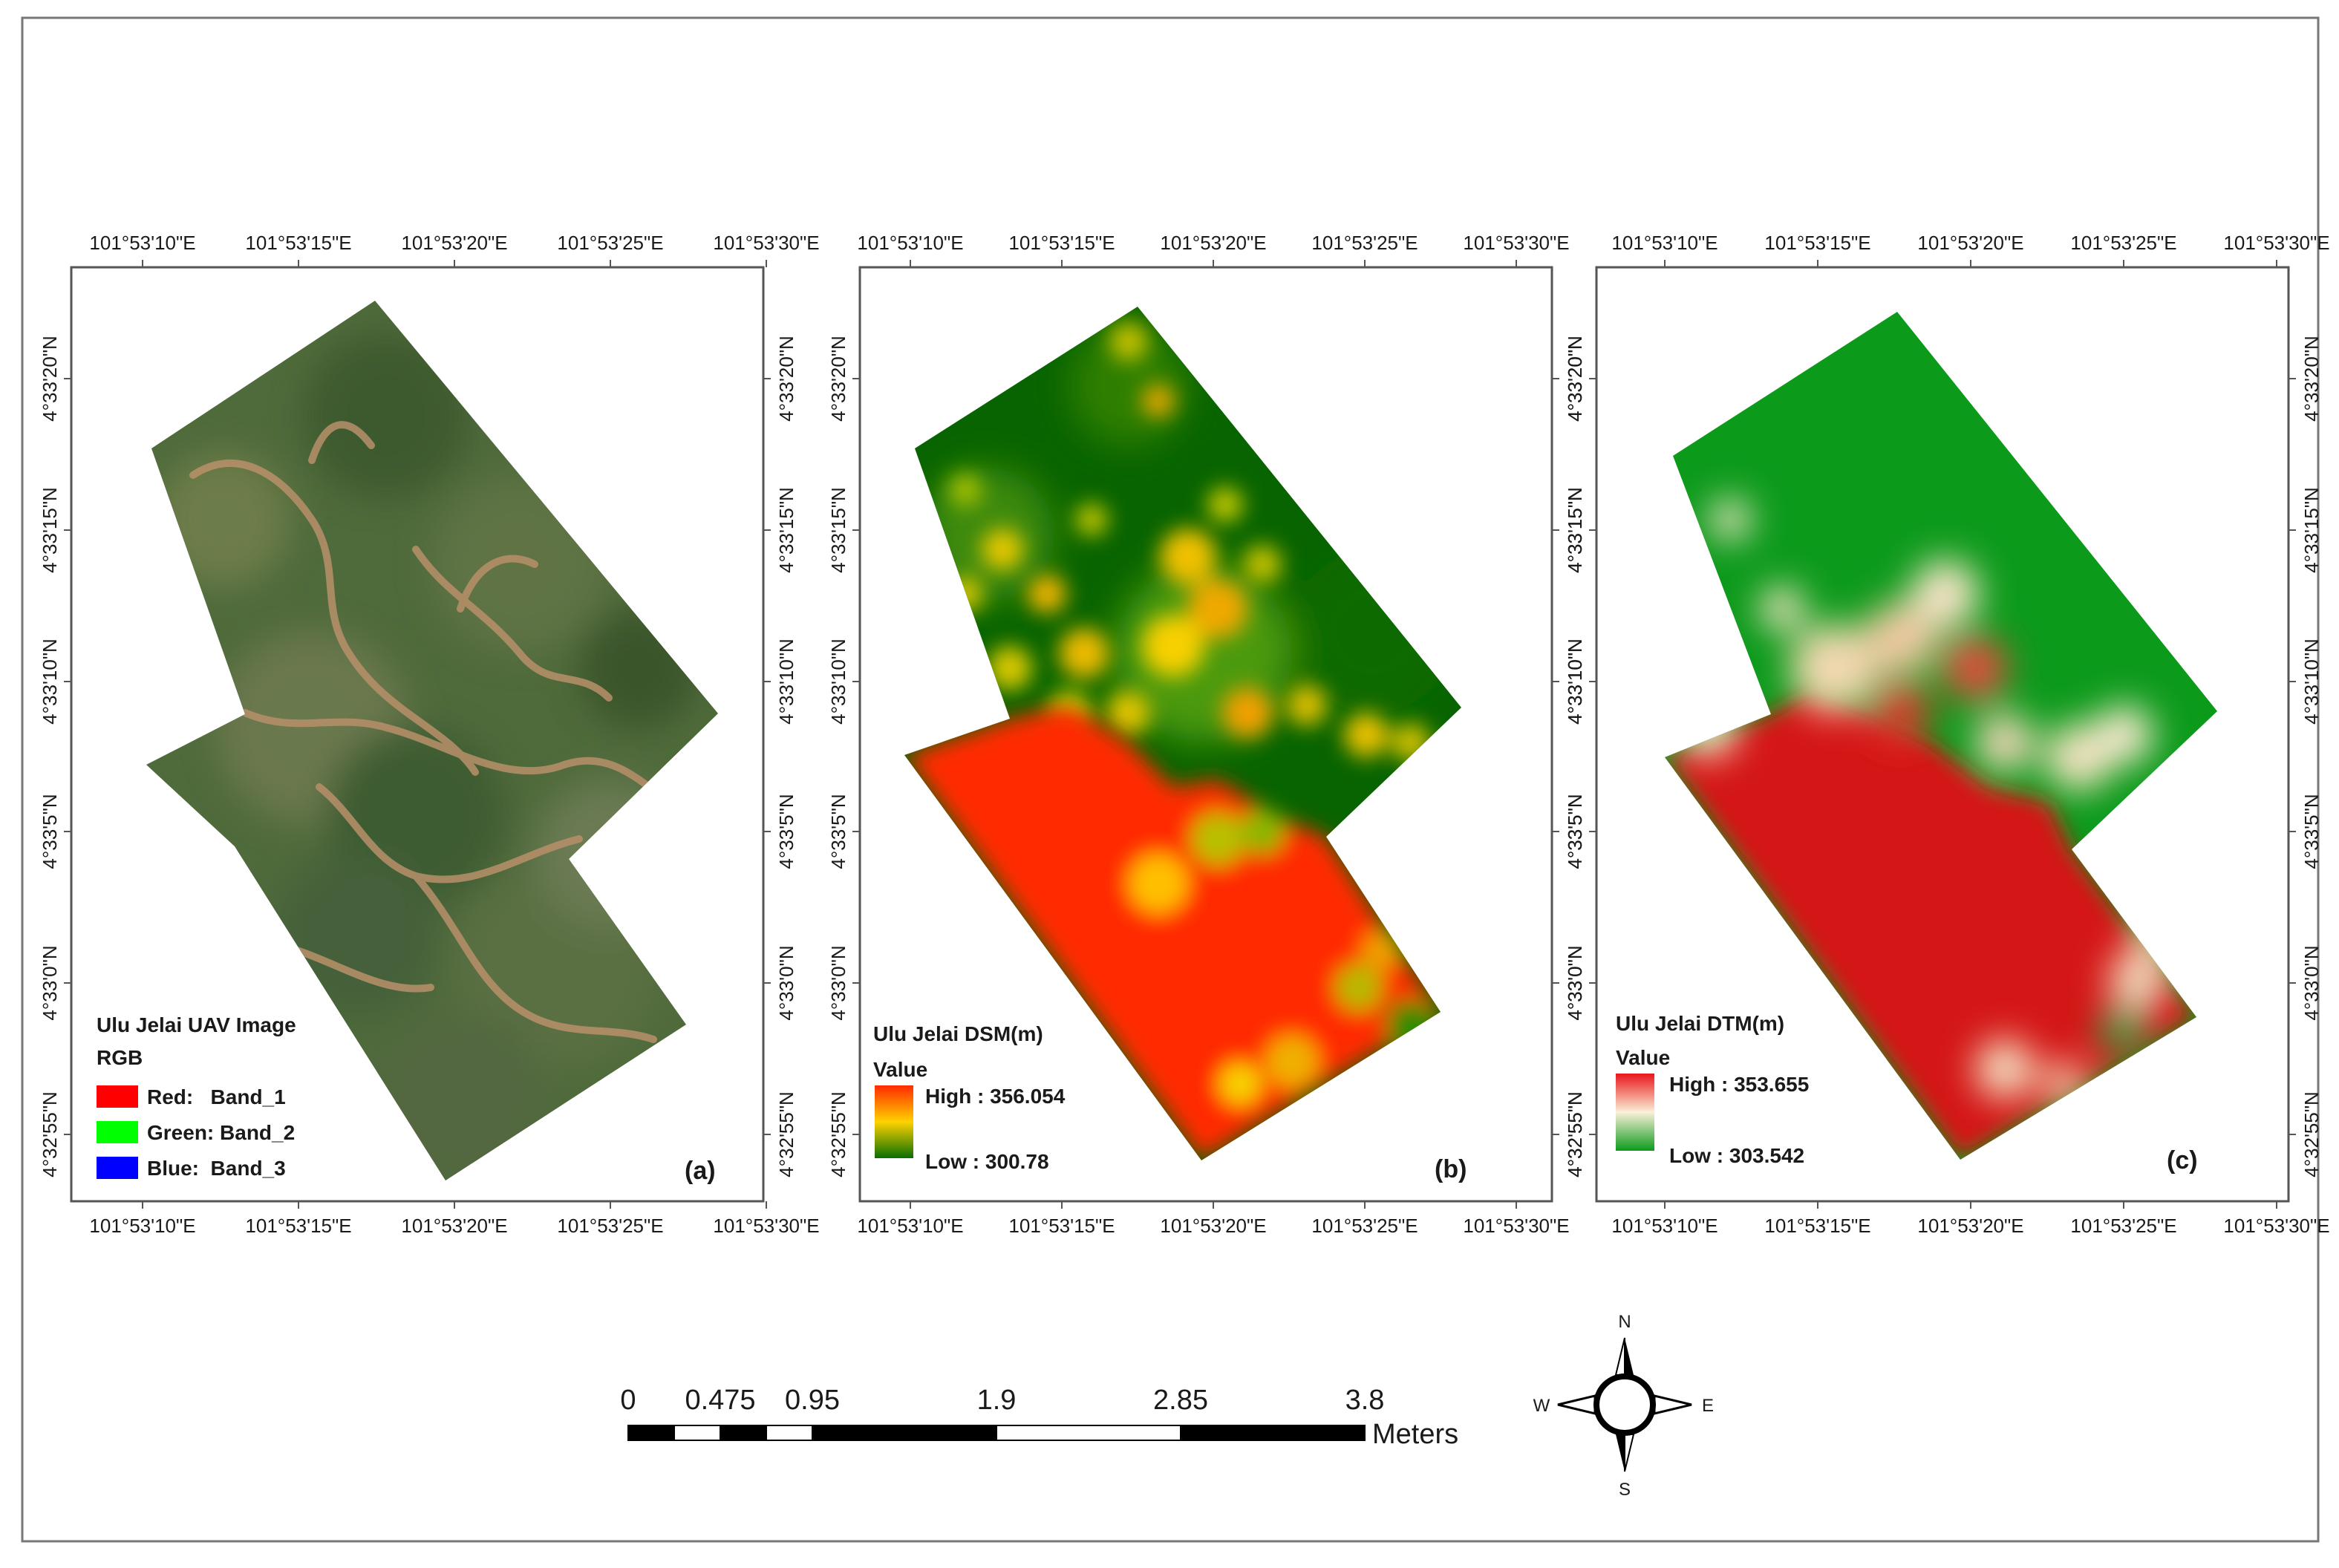 The image size is (2339, 1568). What do you see at coordinates (786, 379) in the screenshot?
I see `lat-label-right-a: 4°33'20"N` at bounding box center [786, 379].